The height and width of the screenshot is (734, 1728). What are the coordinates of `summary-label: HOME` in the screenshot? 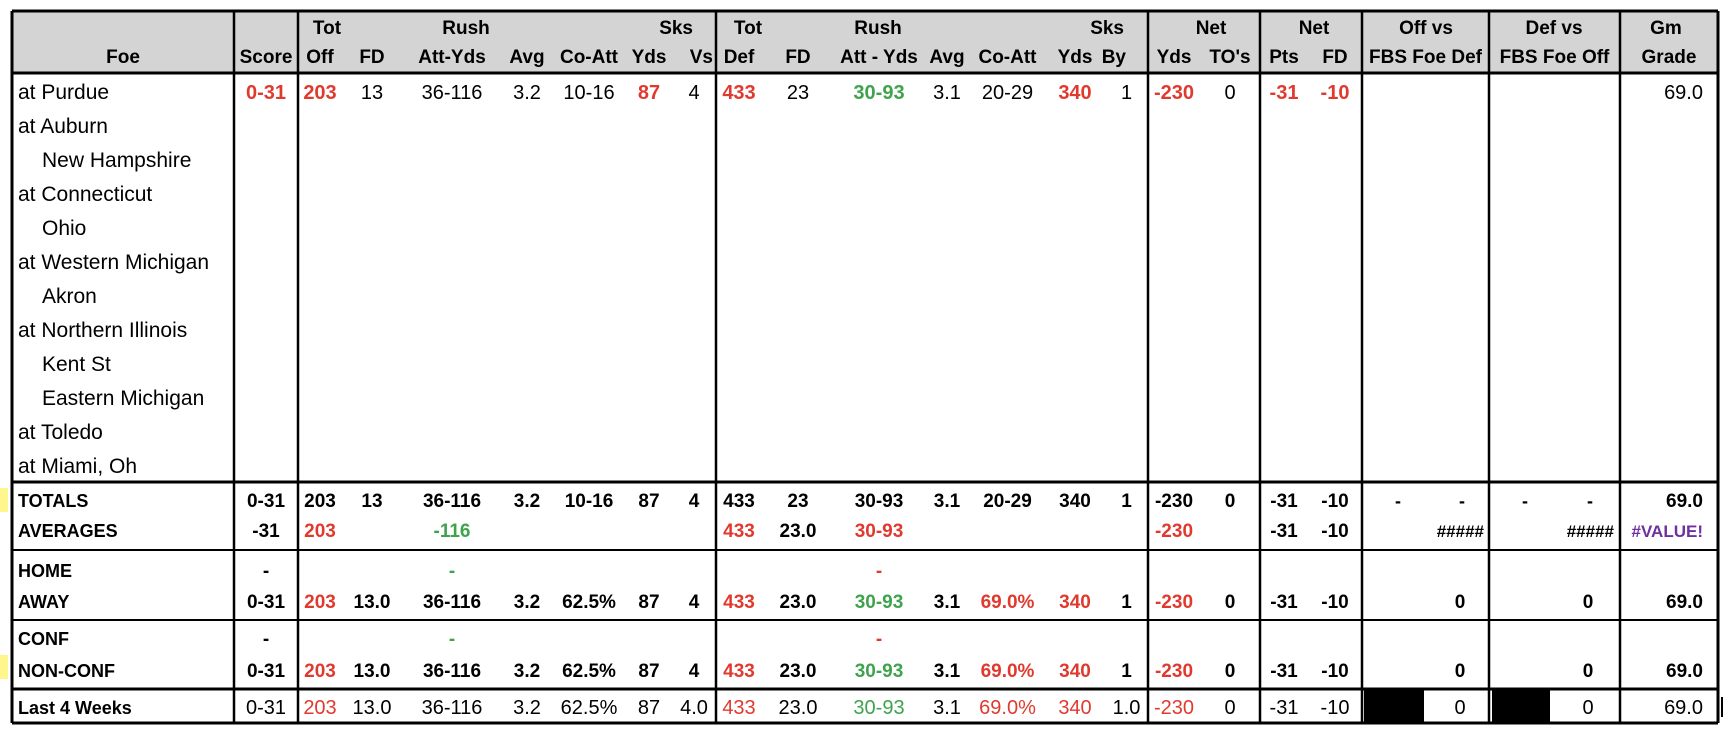 It's located at (45, 571).